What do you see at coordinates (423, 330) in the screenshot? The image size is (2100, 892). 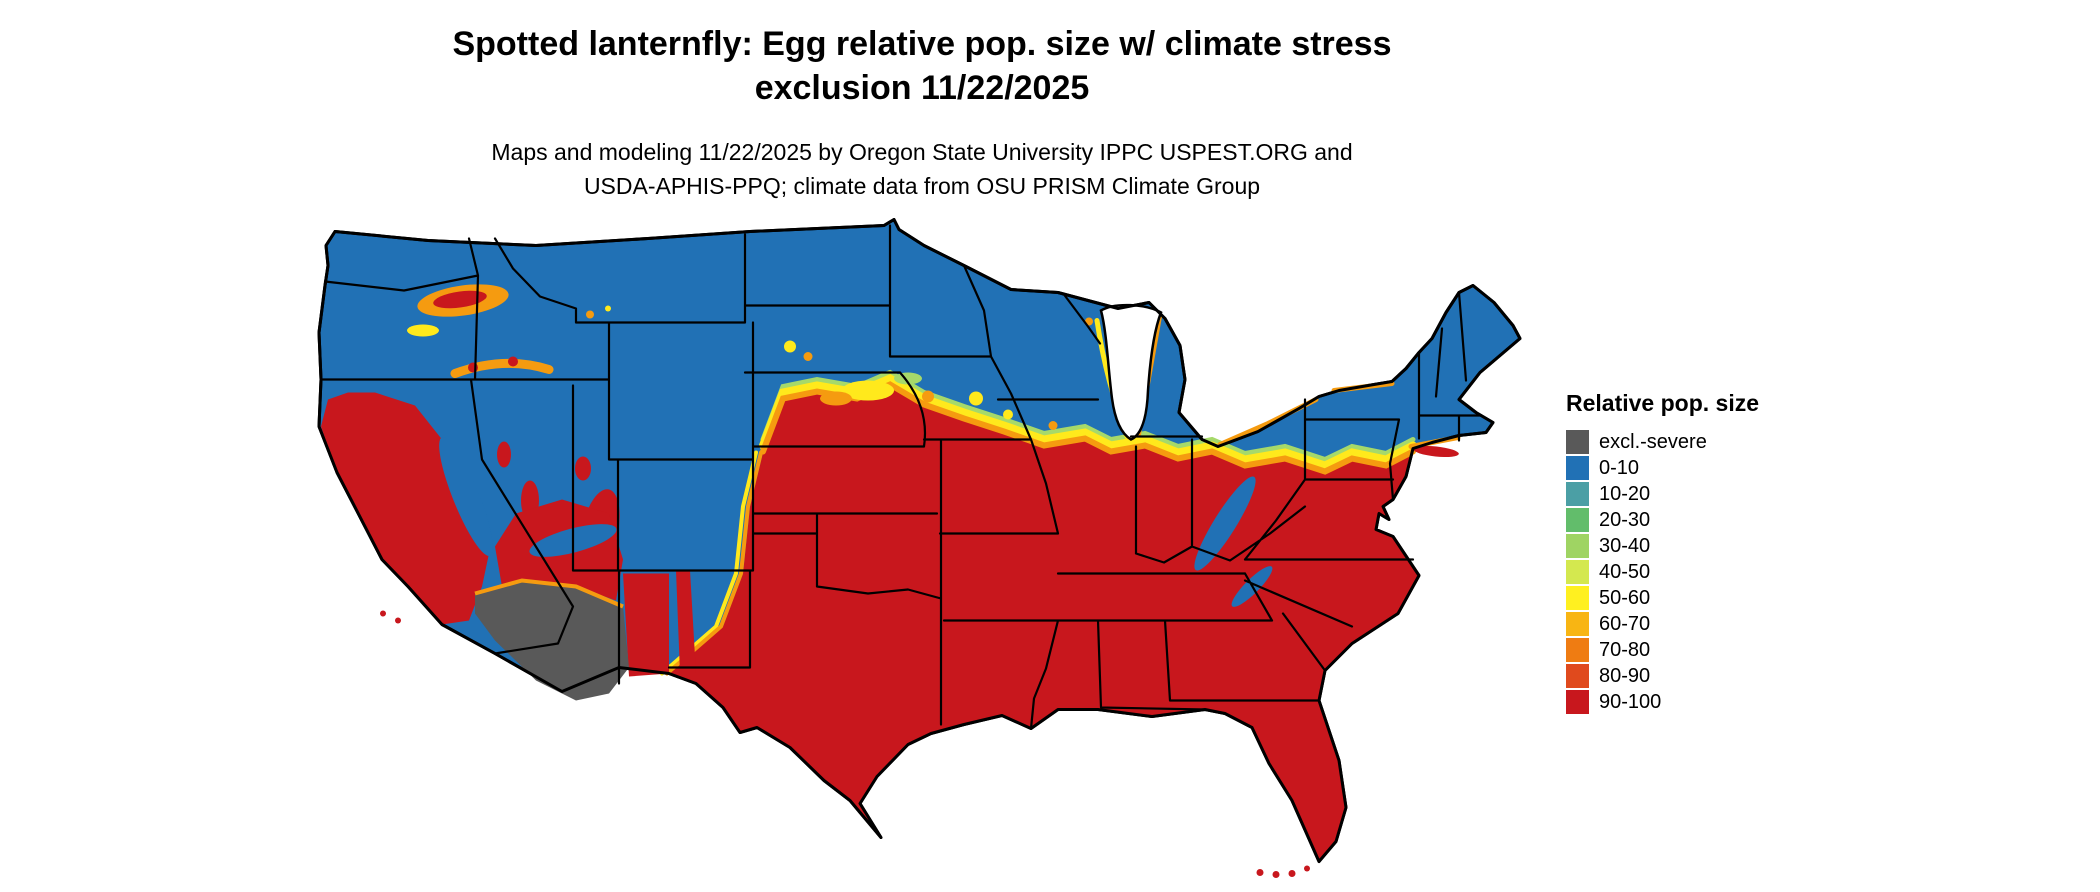 I see `band-spot-washington` at bounding box center [423, 330].